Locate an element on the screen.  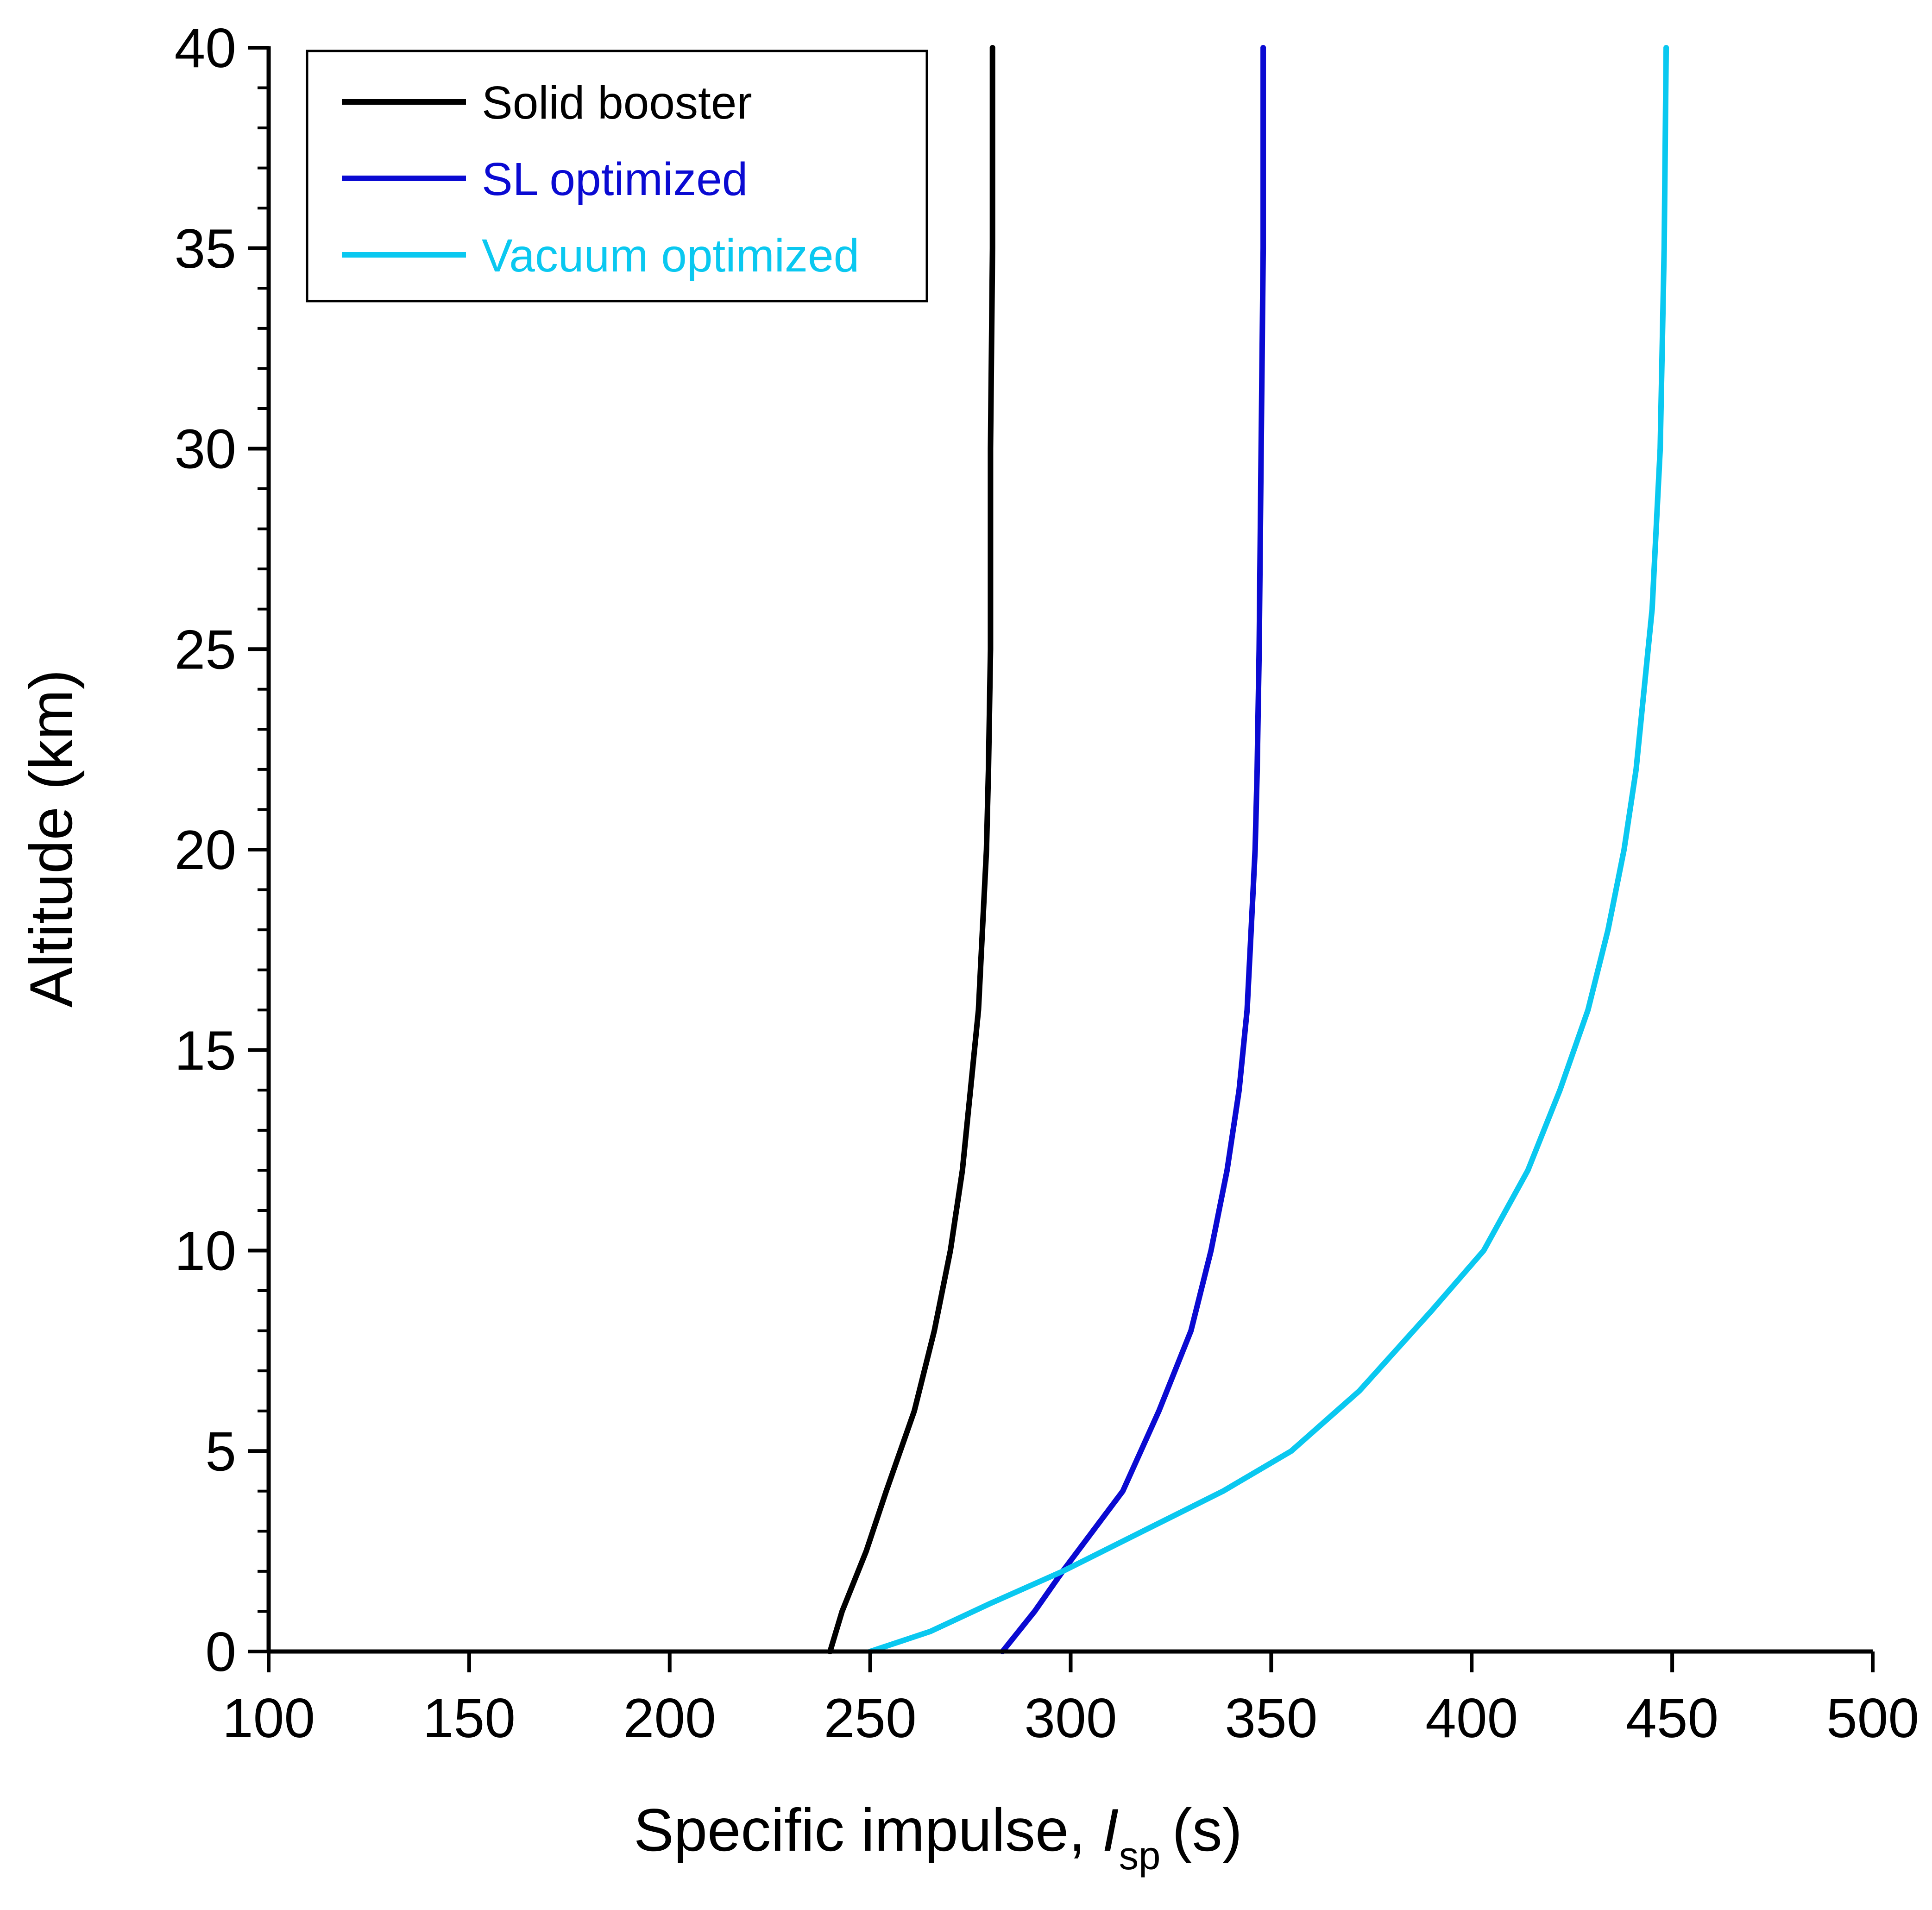
series-line-sl-optimized is located at coordinates (1133, 849).